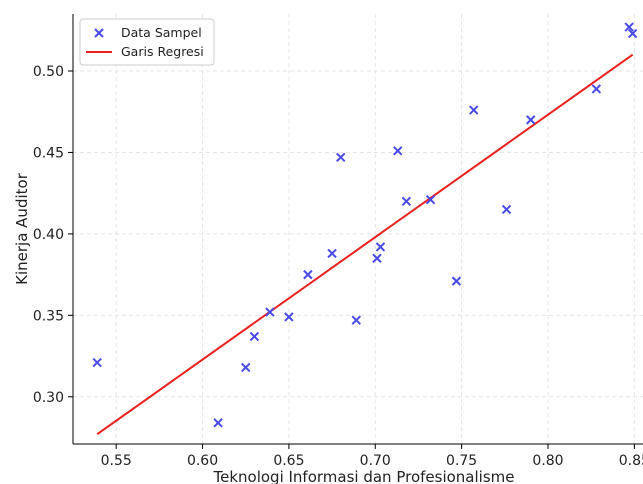 The image size is (643, 484). What do you see at coordinates (48, 398) in the screenshot?
I see `y-tick-label: 0.30` at bounding box center [48, 398].